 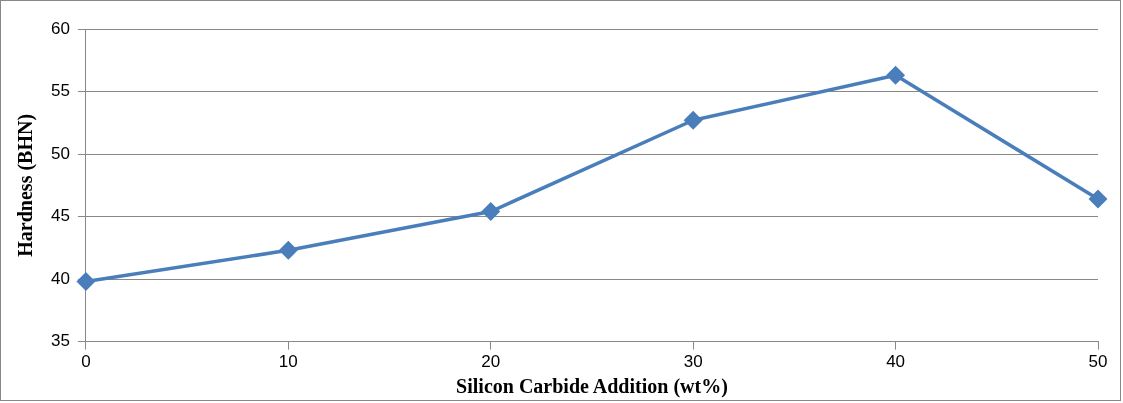 What do you see at coordinates (60, 216) in the screenshot?
I see `y-tick-label: 45` at bounding box center [60, 216].